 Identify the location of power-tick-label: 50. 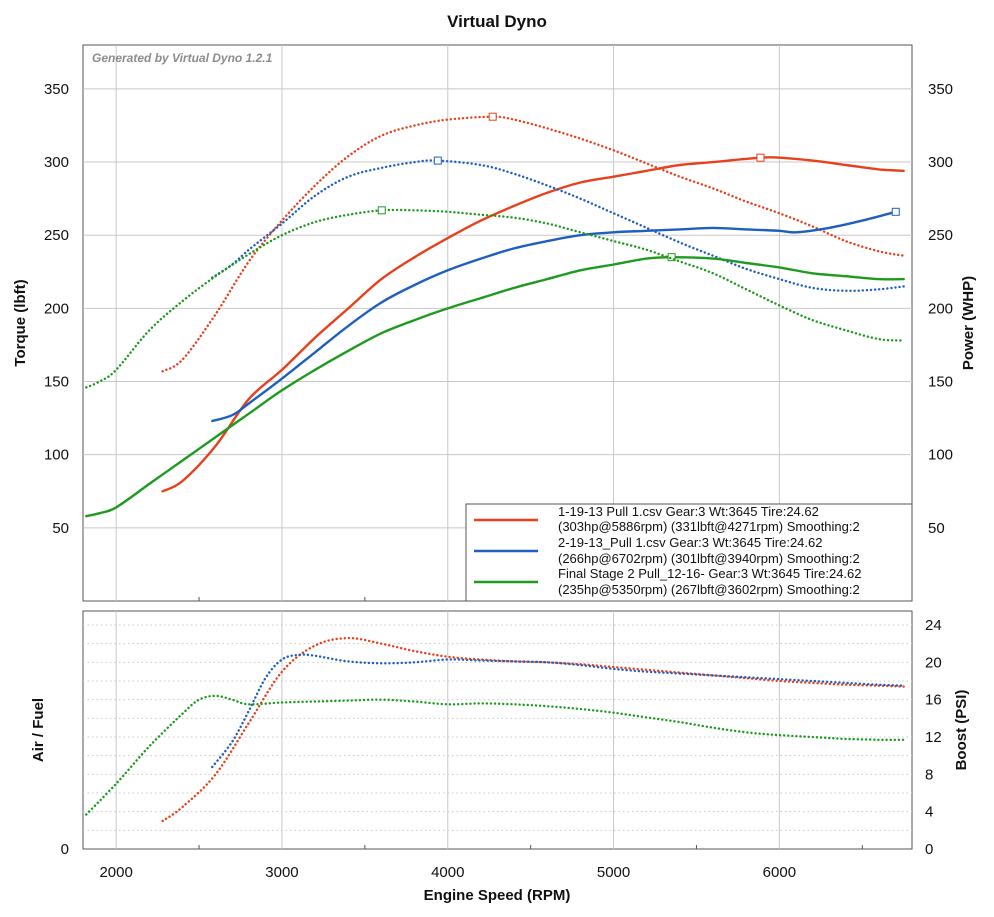
(936, 528).